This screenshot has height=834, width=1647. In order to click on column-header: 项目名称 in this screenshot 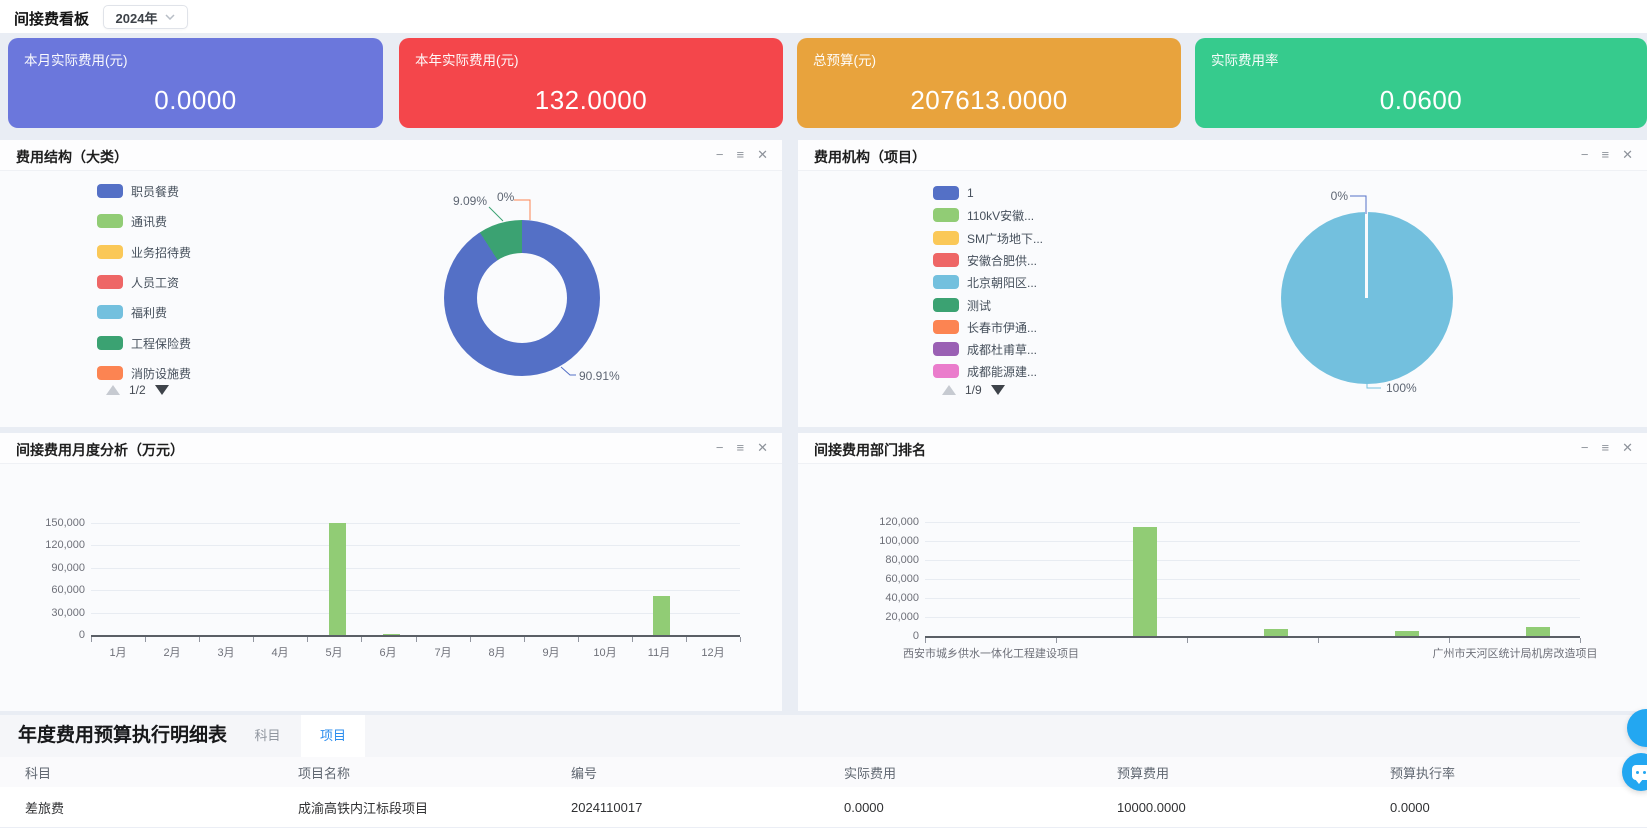, I will do `click(324, 773)`.